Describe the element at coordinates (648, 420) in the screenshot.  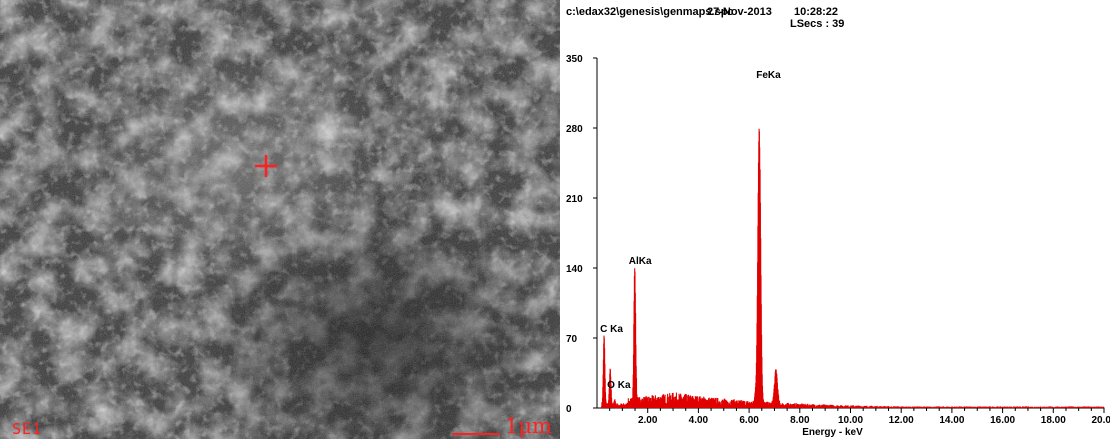
I see `x-tick-label-2: 2.00` at that location.